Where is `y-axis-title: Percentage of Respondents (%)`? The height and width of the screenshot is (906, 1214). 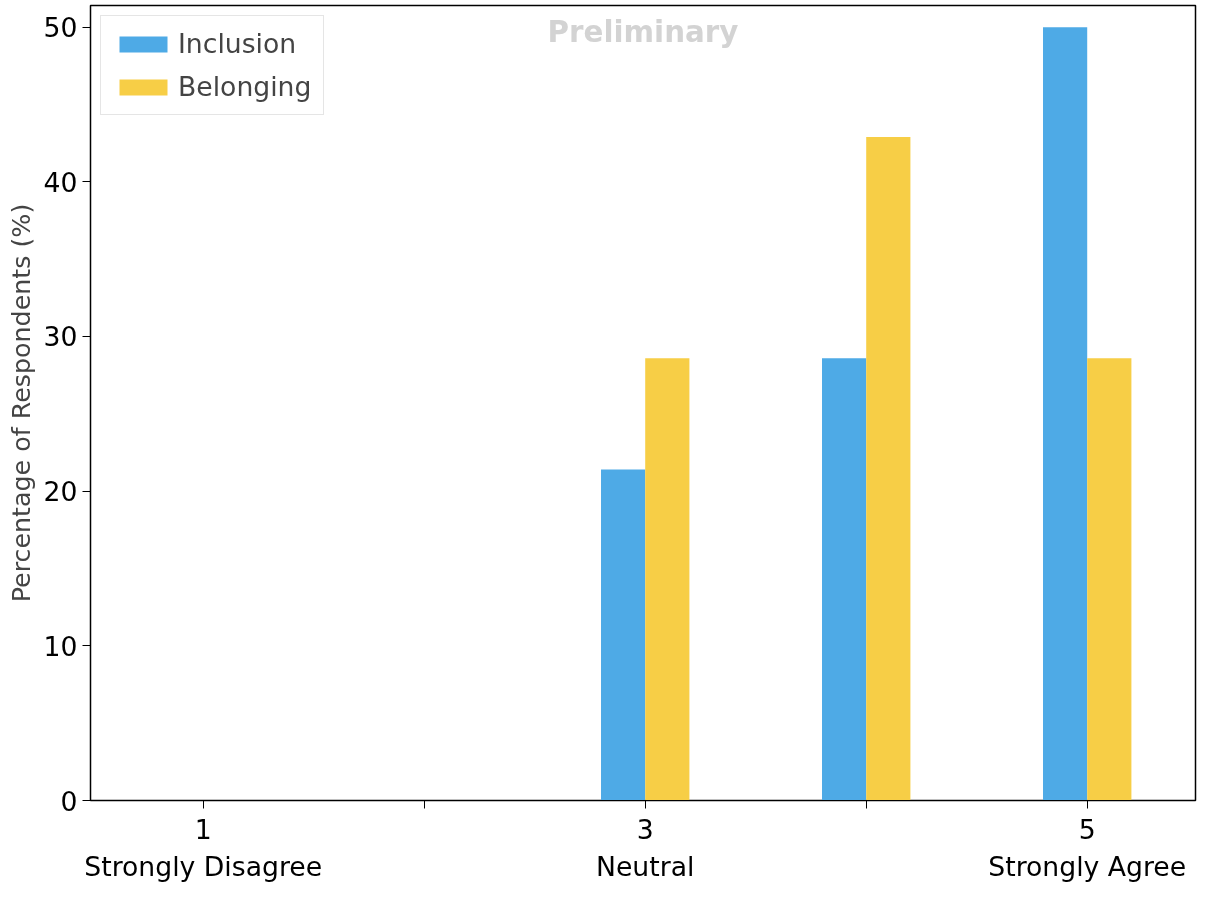
y-axis-title: Percentage of Respondents (%) is located at coordinates (20, 403).